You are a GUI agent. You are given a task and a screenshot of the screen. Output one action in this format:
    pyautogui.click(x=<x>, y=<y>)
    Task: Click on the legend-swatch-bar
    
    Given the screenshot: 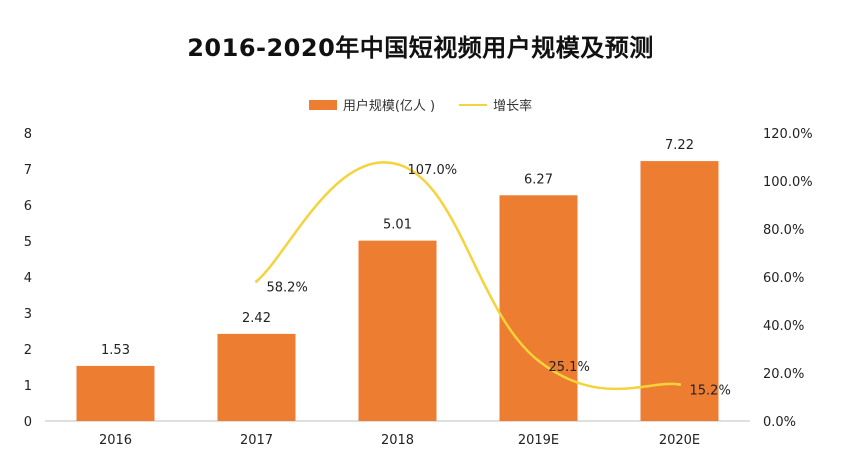 What is the action you would take?
    pyautogui.click(x=322, y=104)
    